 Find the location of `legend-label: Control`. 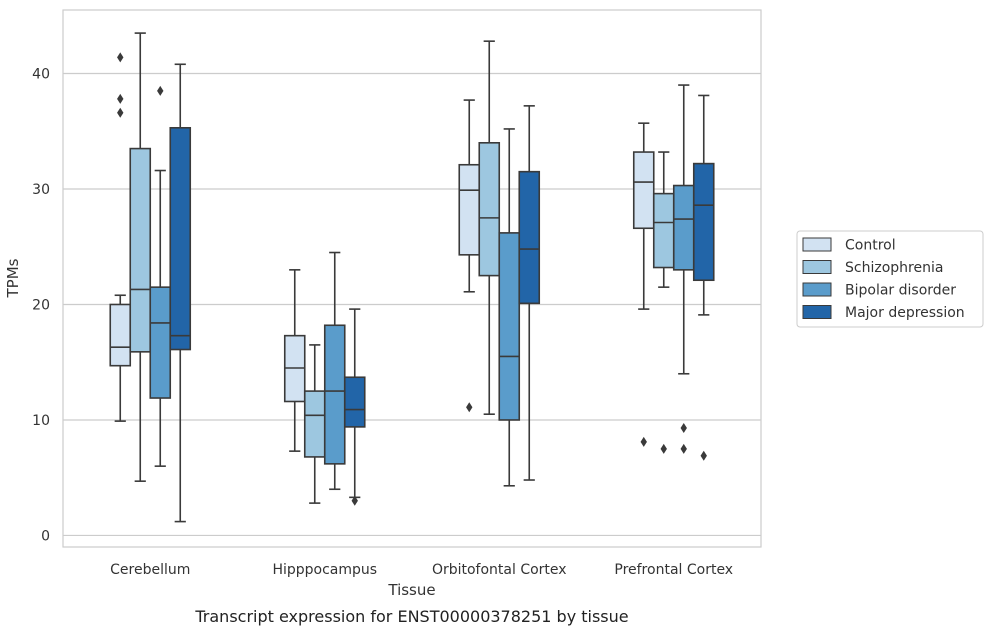

legend-label: Control is located at coordinates (870, 246).